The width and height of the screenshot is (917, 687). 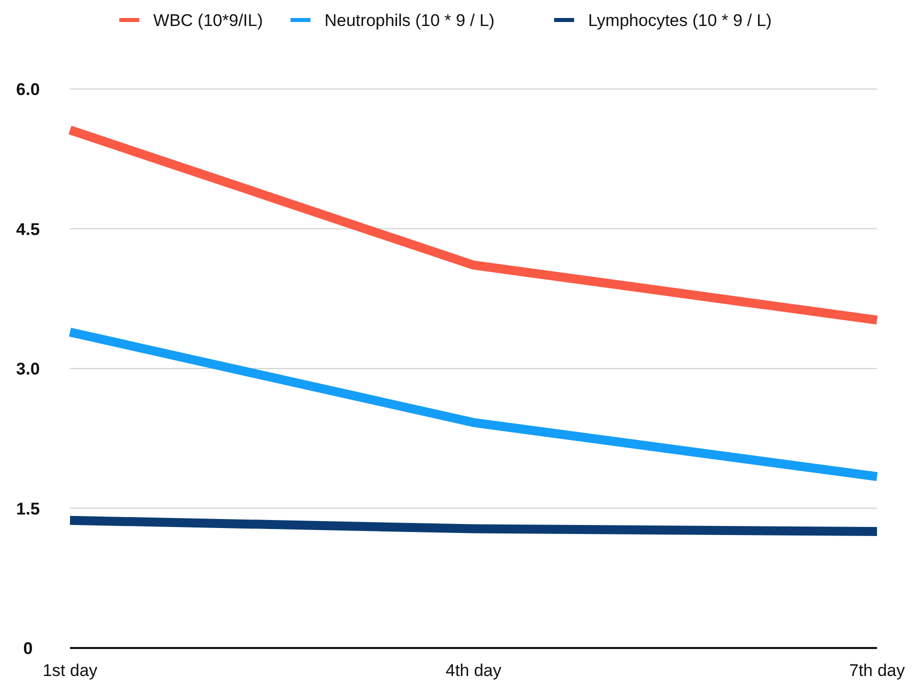 What do you see at coordinates (28, 648) in the screenshot?
I see `y-tick-label: 0` at bounding box center [28, 648].